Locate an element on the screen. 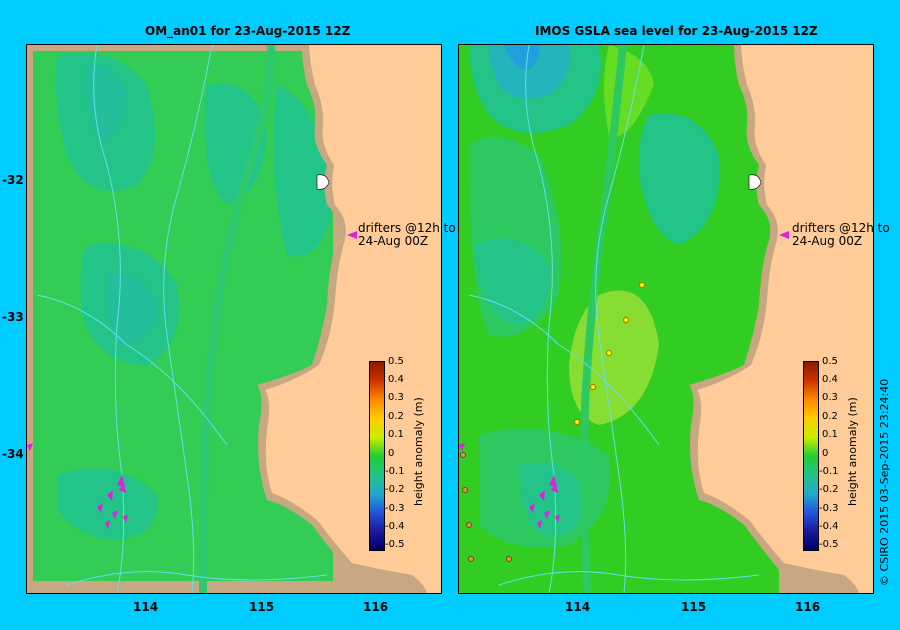  right-panel-title: IMOS GSLA sea level for 23-Aug-2015 12Z is located at coordinates (676, 31).